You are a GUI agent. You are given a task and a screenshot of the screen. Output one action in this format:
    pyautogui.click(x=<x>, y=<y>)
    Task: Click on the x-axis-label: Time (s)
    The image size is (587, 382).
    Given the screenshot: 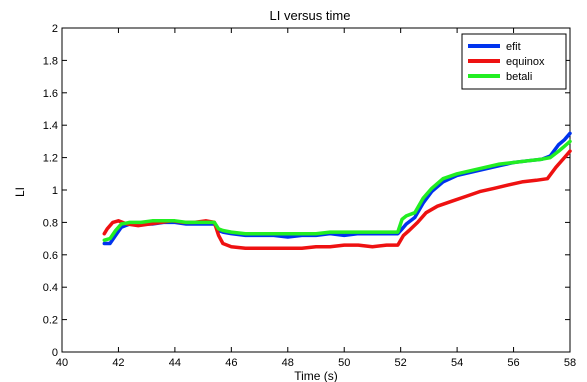 What is the action you would take?
    pyautogui.click(x=316, y=375)
    